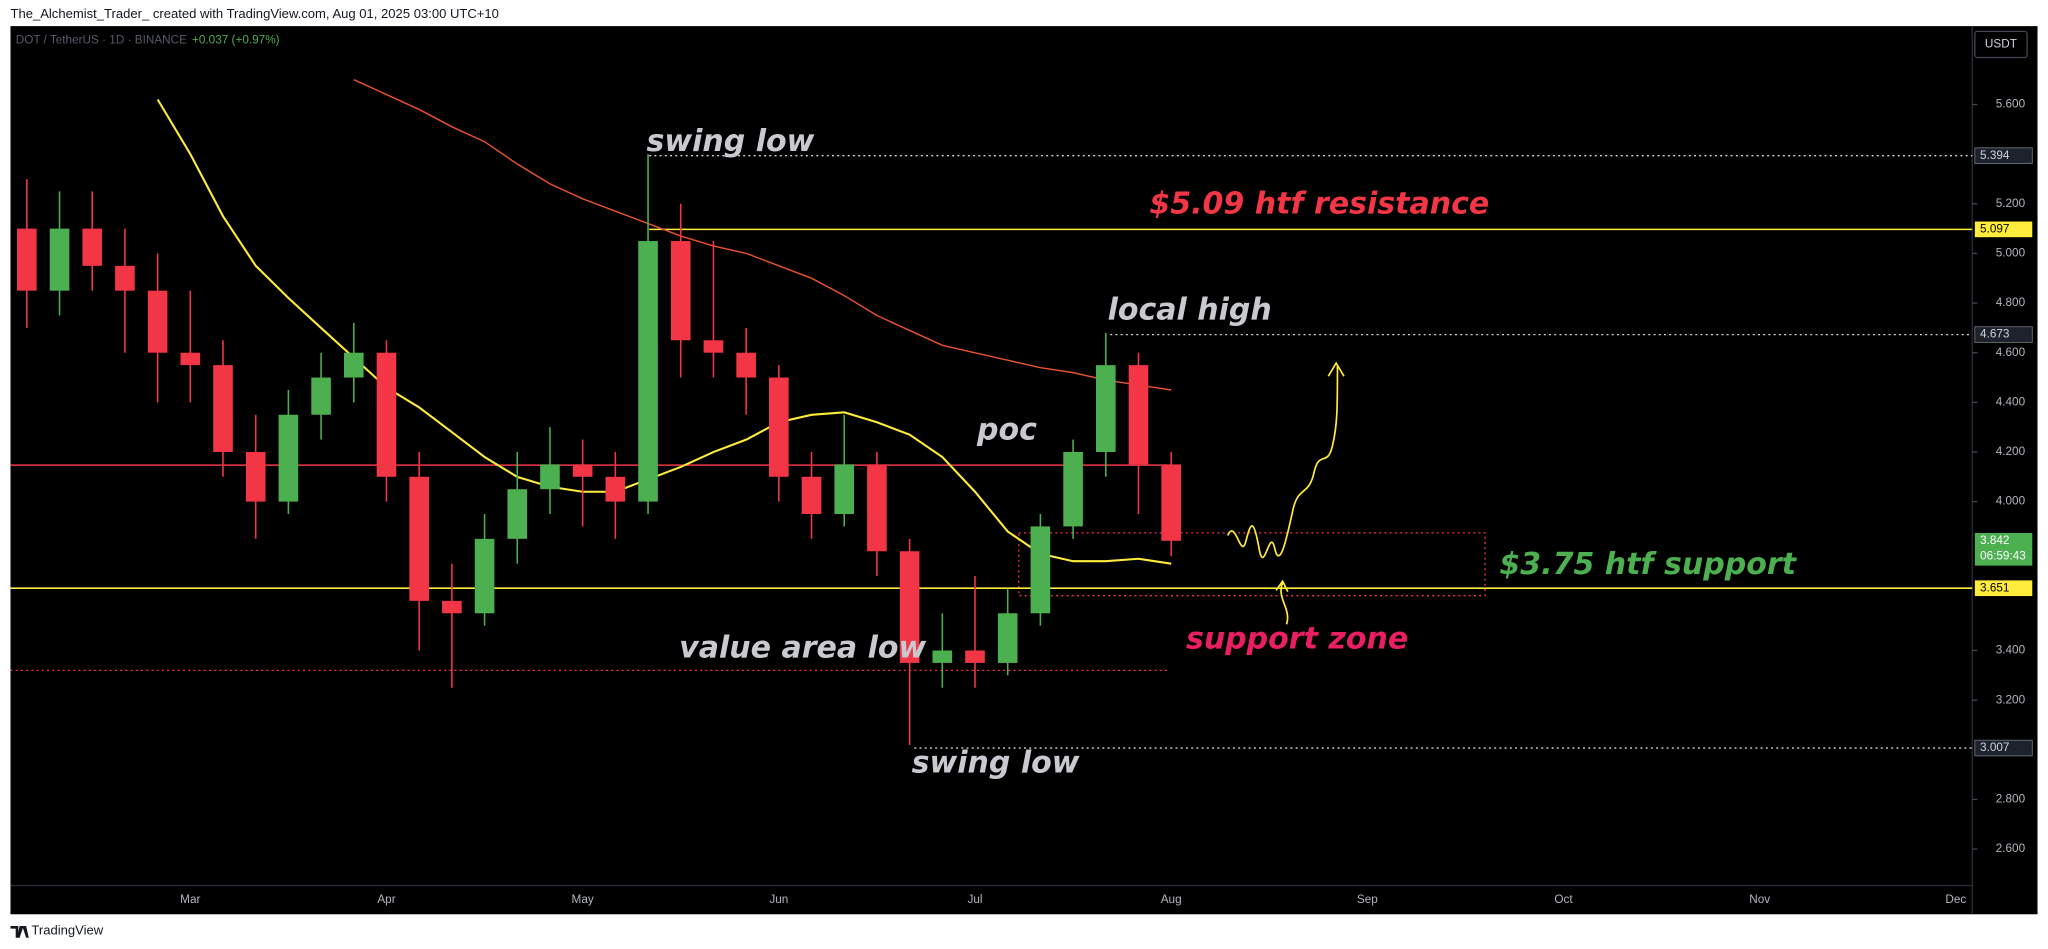  I want to click on x-tick-label: Nov, so click(1759, 899).